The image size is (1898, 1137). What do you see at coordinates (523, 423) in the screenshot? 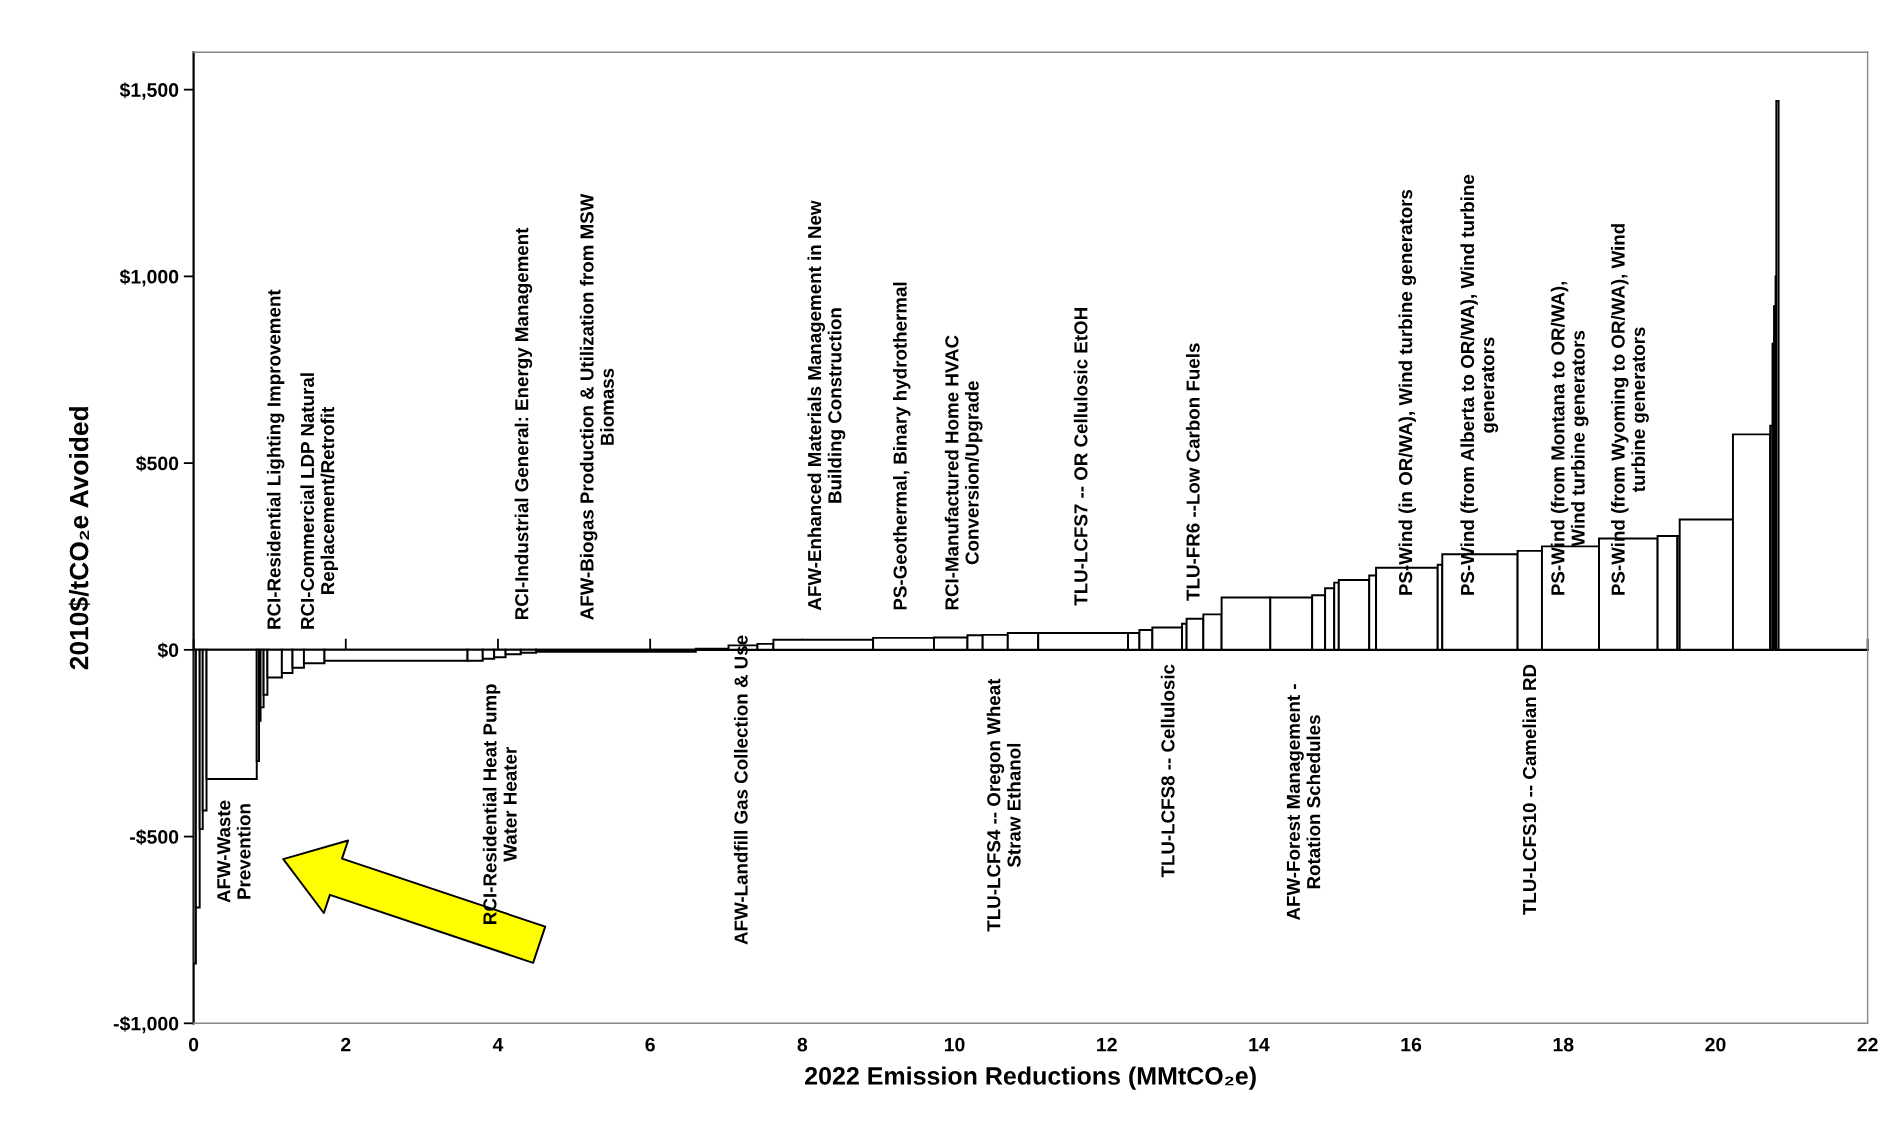
I see `annotation: RCI-Industrial General: Energy Management` at bounding box center [523, 423].